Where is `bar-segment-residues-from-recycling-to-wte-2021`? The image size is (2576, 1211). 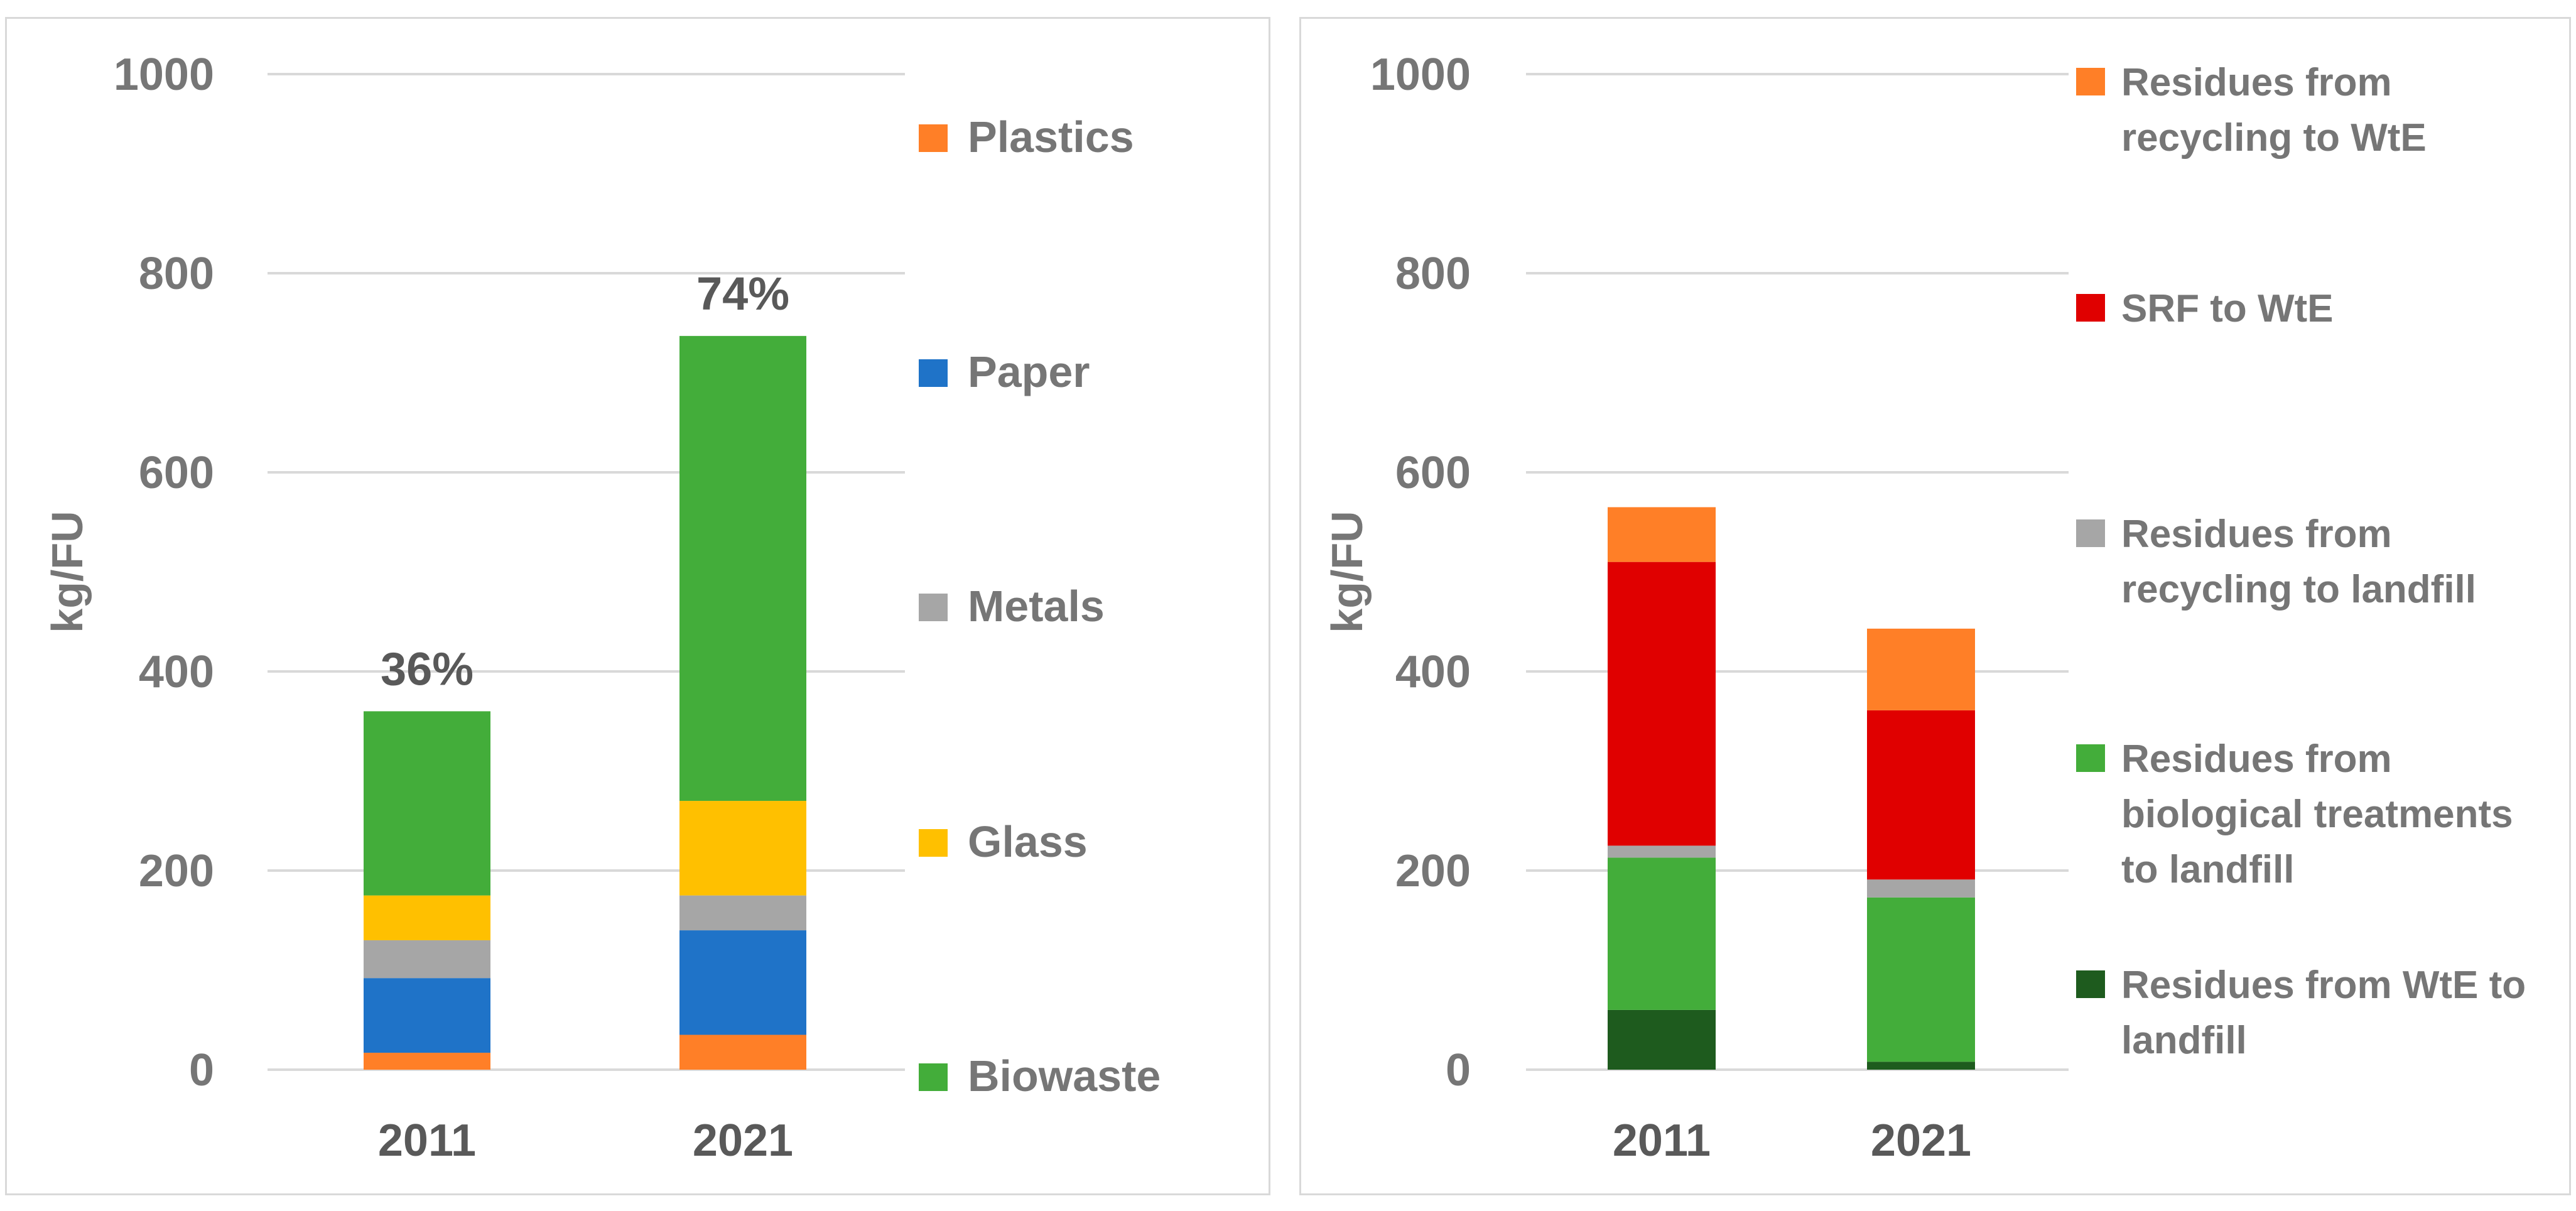
bar-segment-residues-from-recycling-to-wte-2021 is located at coordinates (1921, 669).